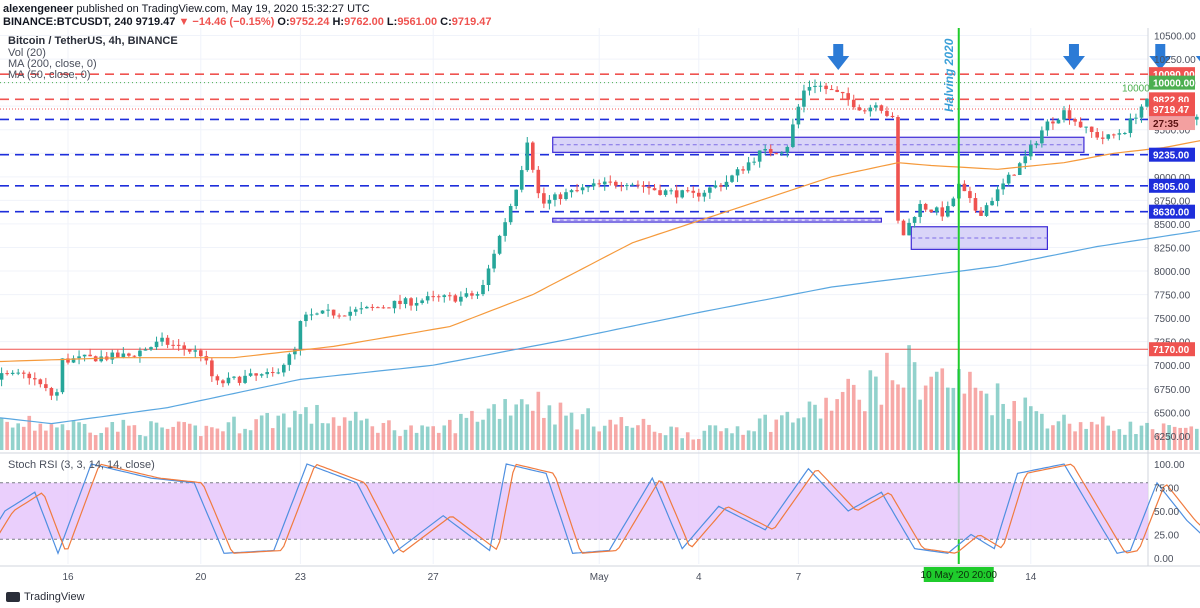  What do you see at coordinates (38, 9) in the screenshot?
I see `author-name: alexengeneer` at bounding box center [38, 9].